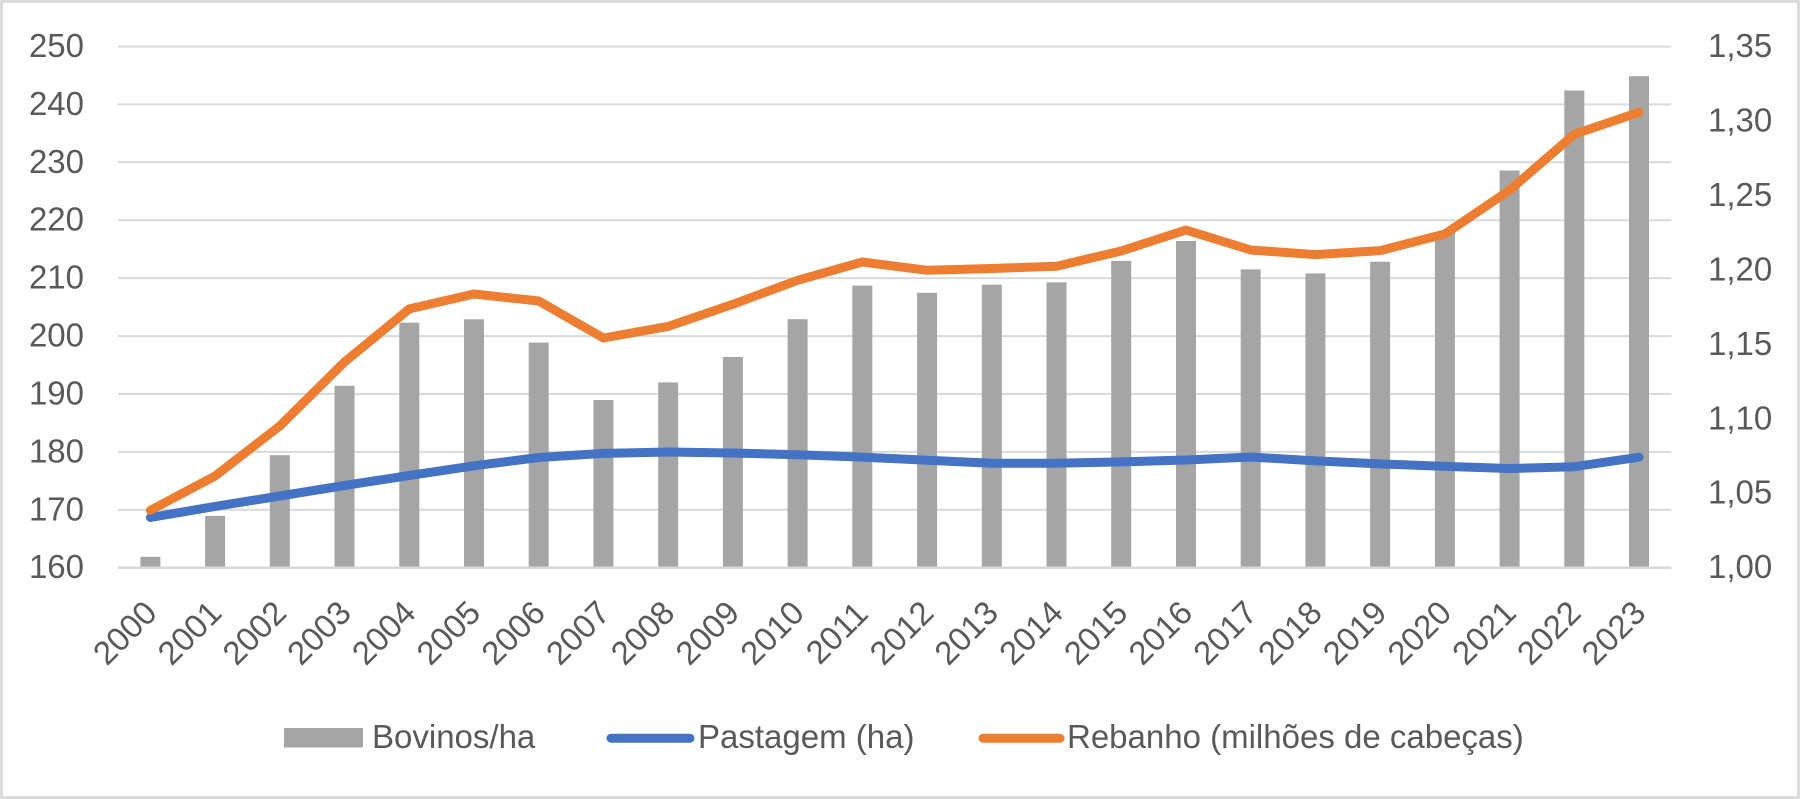 The image size is (1800, 799). What do you see at coordinates (56, 393) in the screenshot?
I see `svg-text: 190` at bounding box center [56, 393].